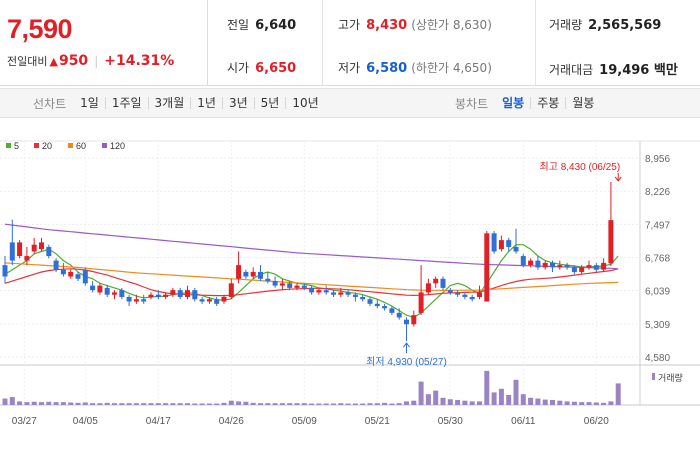 Image resolution: width=700 pixels, height=450 pixels. What do you see at coordinates (613, 68) in the screenshot?
I see `trade-amount: 거래대금 19,496 백만` at bounding box center [613, 68].